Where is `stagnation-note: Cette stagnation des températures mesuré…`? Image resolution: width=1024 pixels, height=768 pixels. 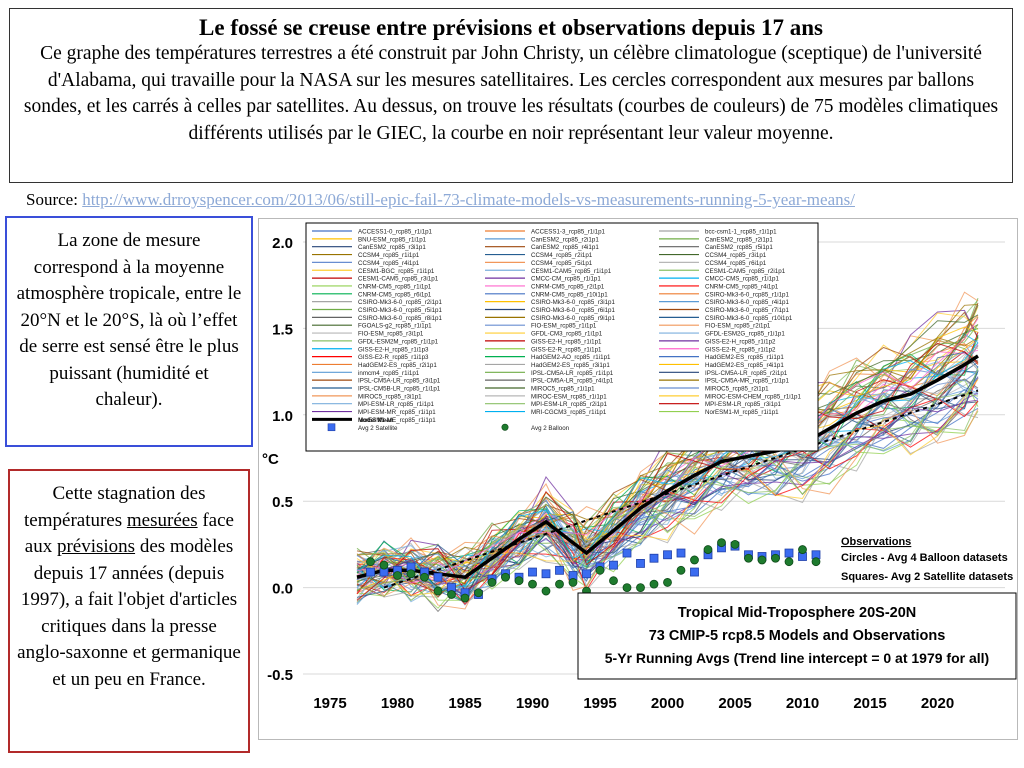
stagnation-note: Cette stagnation des températures mesuré… is located at coordinates (129, 611).